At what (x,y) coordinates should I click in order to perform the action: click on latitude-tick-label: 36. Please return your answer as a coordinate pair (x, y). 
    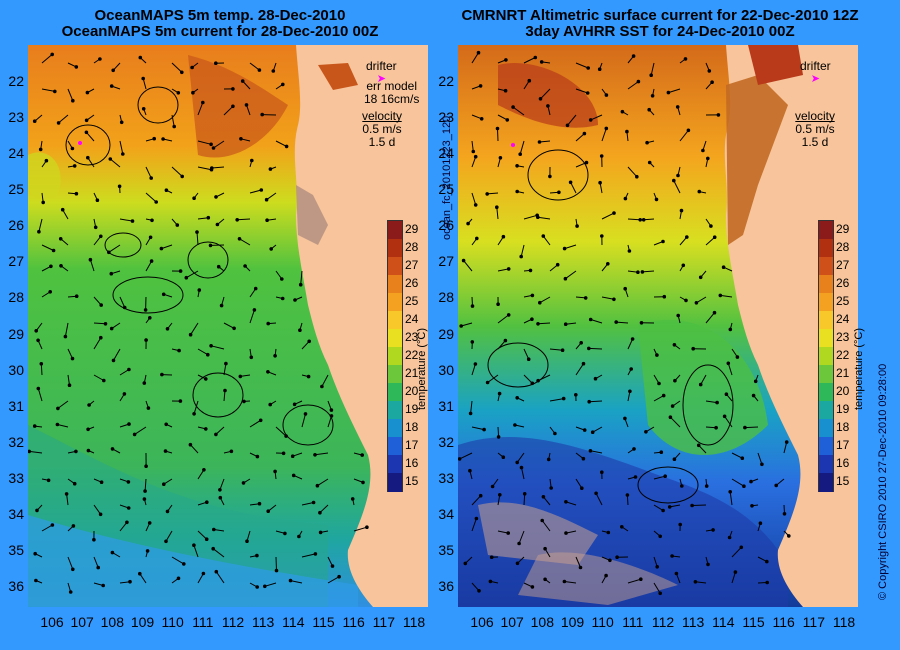
    Looking at the image, I should click on (446, 586).